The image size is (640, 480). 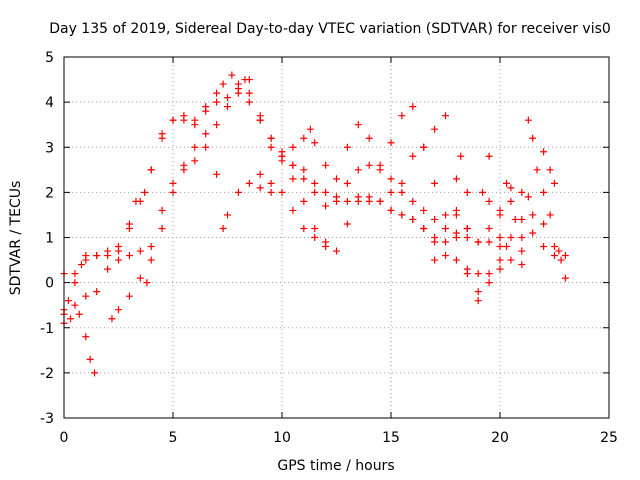 I want to click on y-tick-labels: -3 -2 -1 0 1 2 3 4 5, so click(x=47, y=238).